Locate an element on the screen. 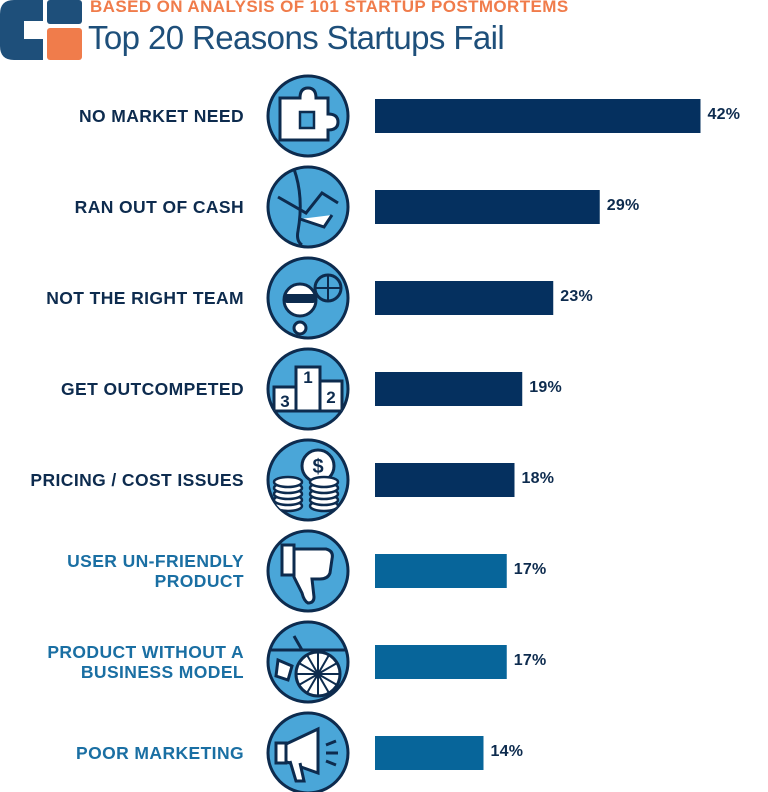 Image resolution: width=768 pixels, height=792 pixels. category-label: POOR MARKETING is located at coordinates (160, 753).